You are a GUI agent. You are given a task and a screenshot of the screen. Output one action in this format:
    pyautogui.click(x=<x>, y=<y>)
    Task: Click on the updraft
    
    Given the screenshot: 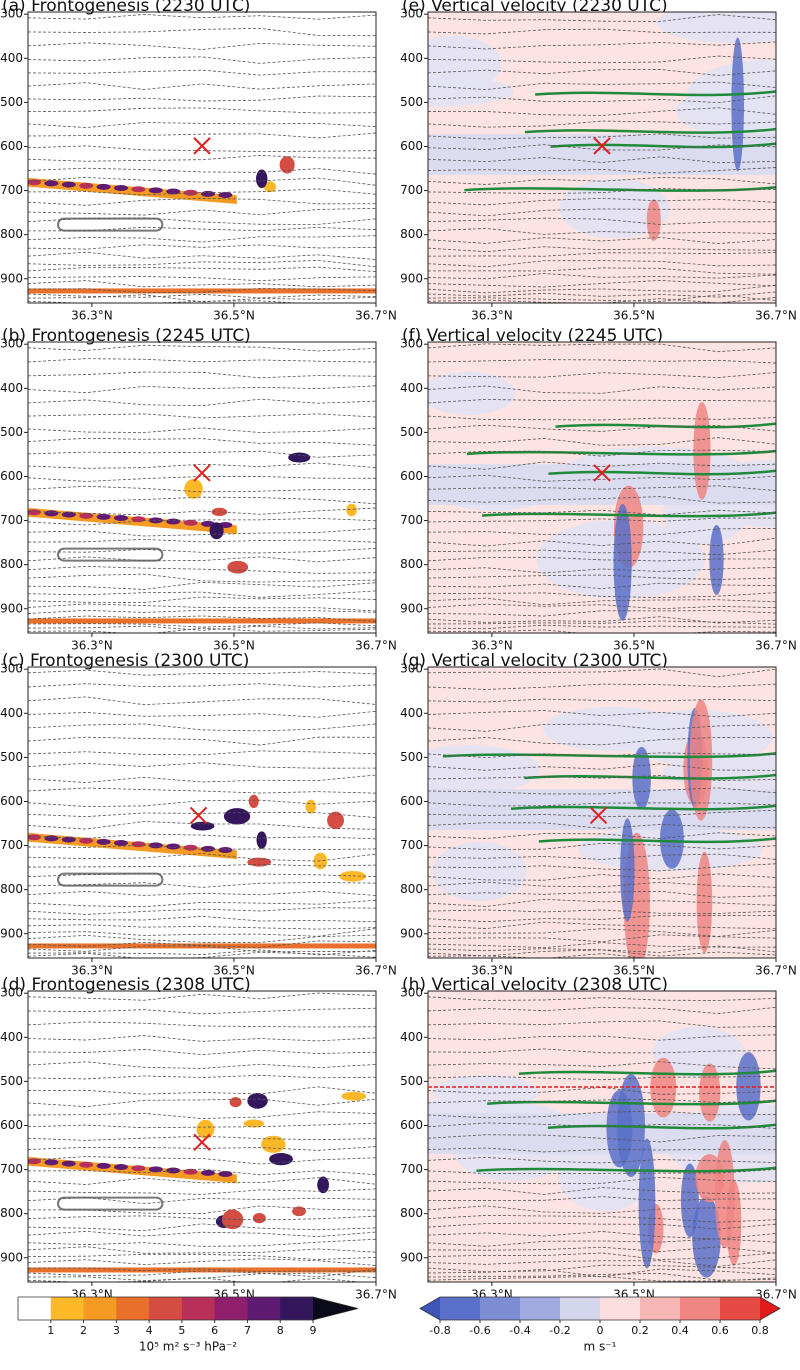 What is the action you would take?
    pyautogui.click(x=701, y=760)
    